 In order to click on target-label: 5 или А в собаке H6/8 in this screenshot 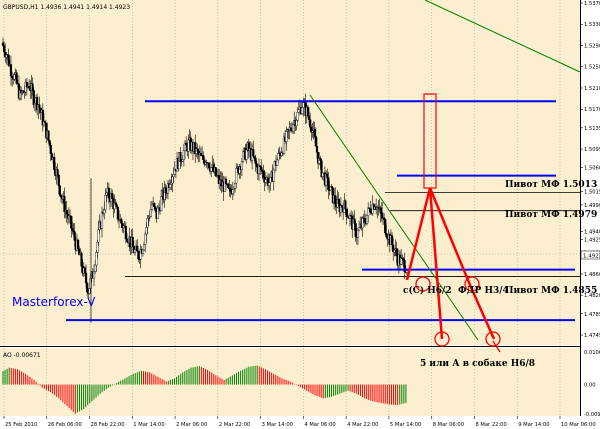, I will do `click(477, 363)`.